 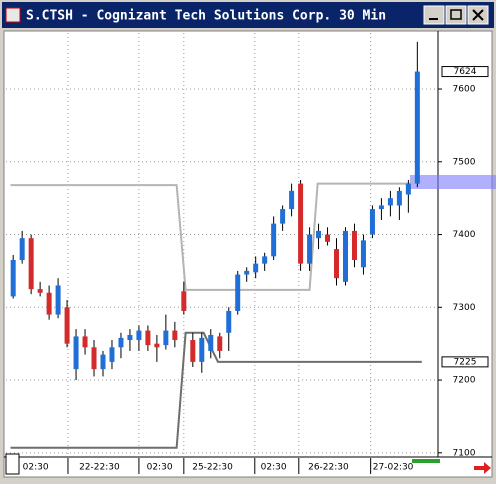 I want to click on minimize-button, so click(x=434, y=15).